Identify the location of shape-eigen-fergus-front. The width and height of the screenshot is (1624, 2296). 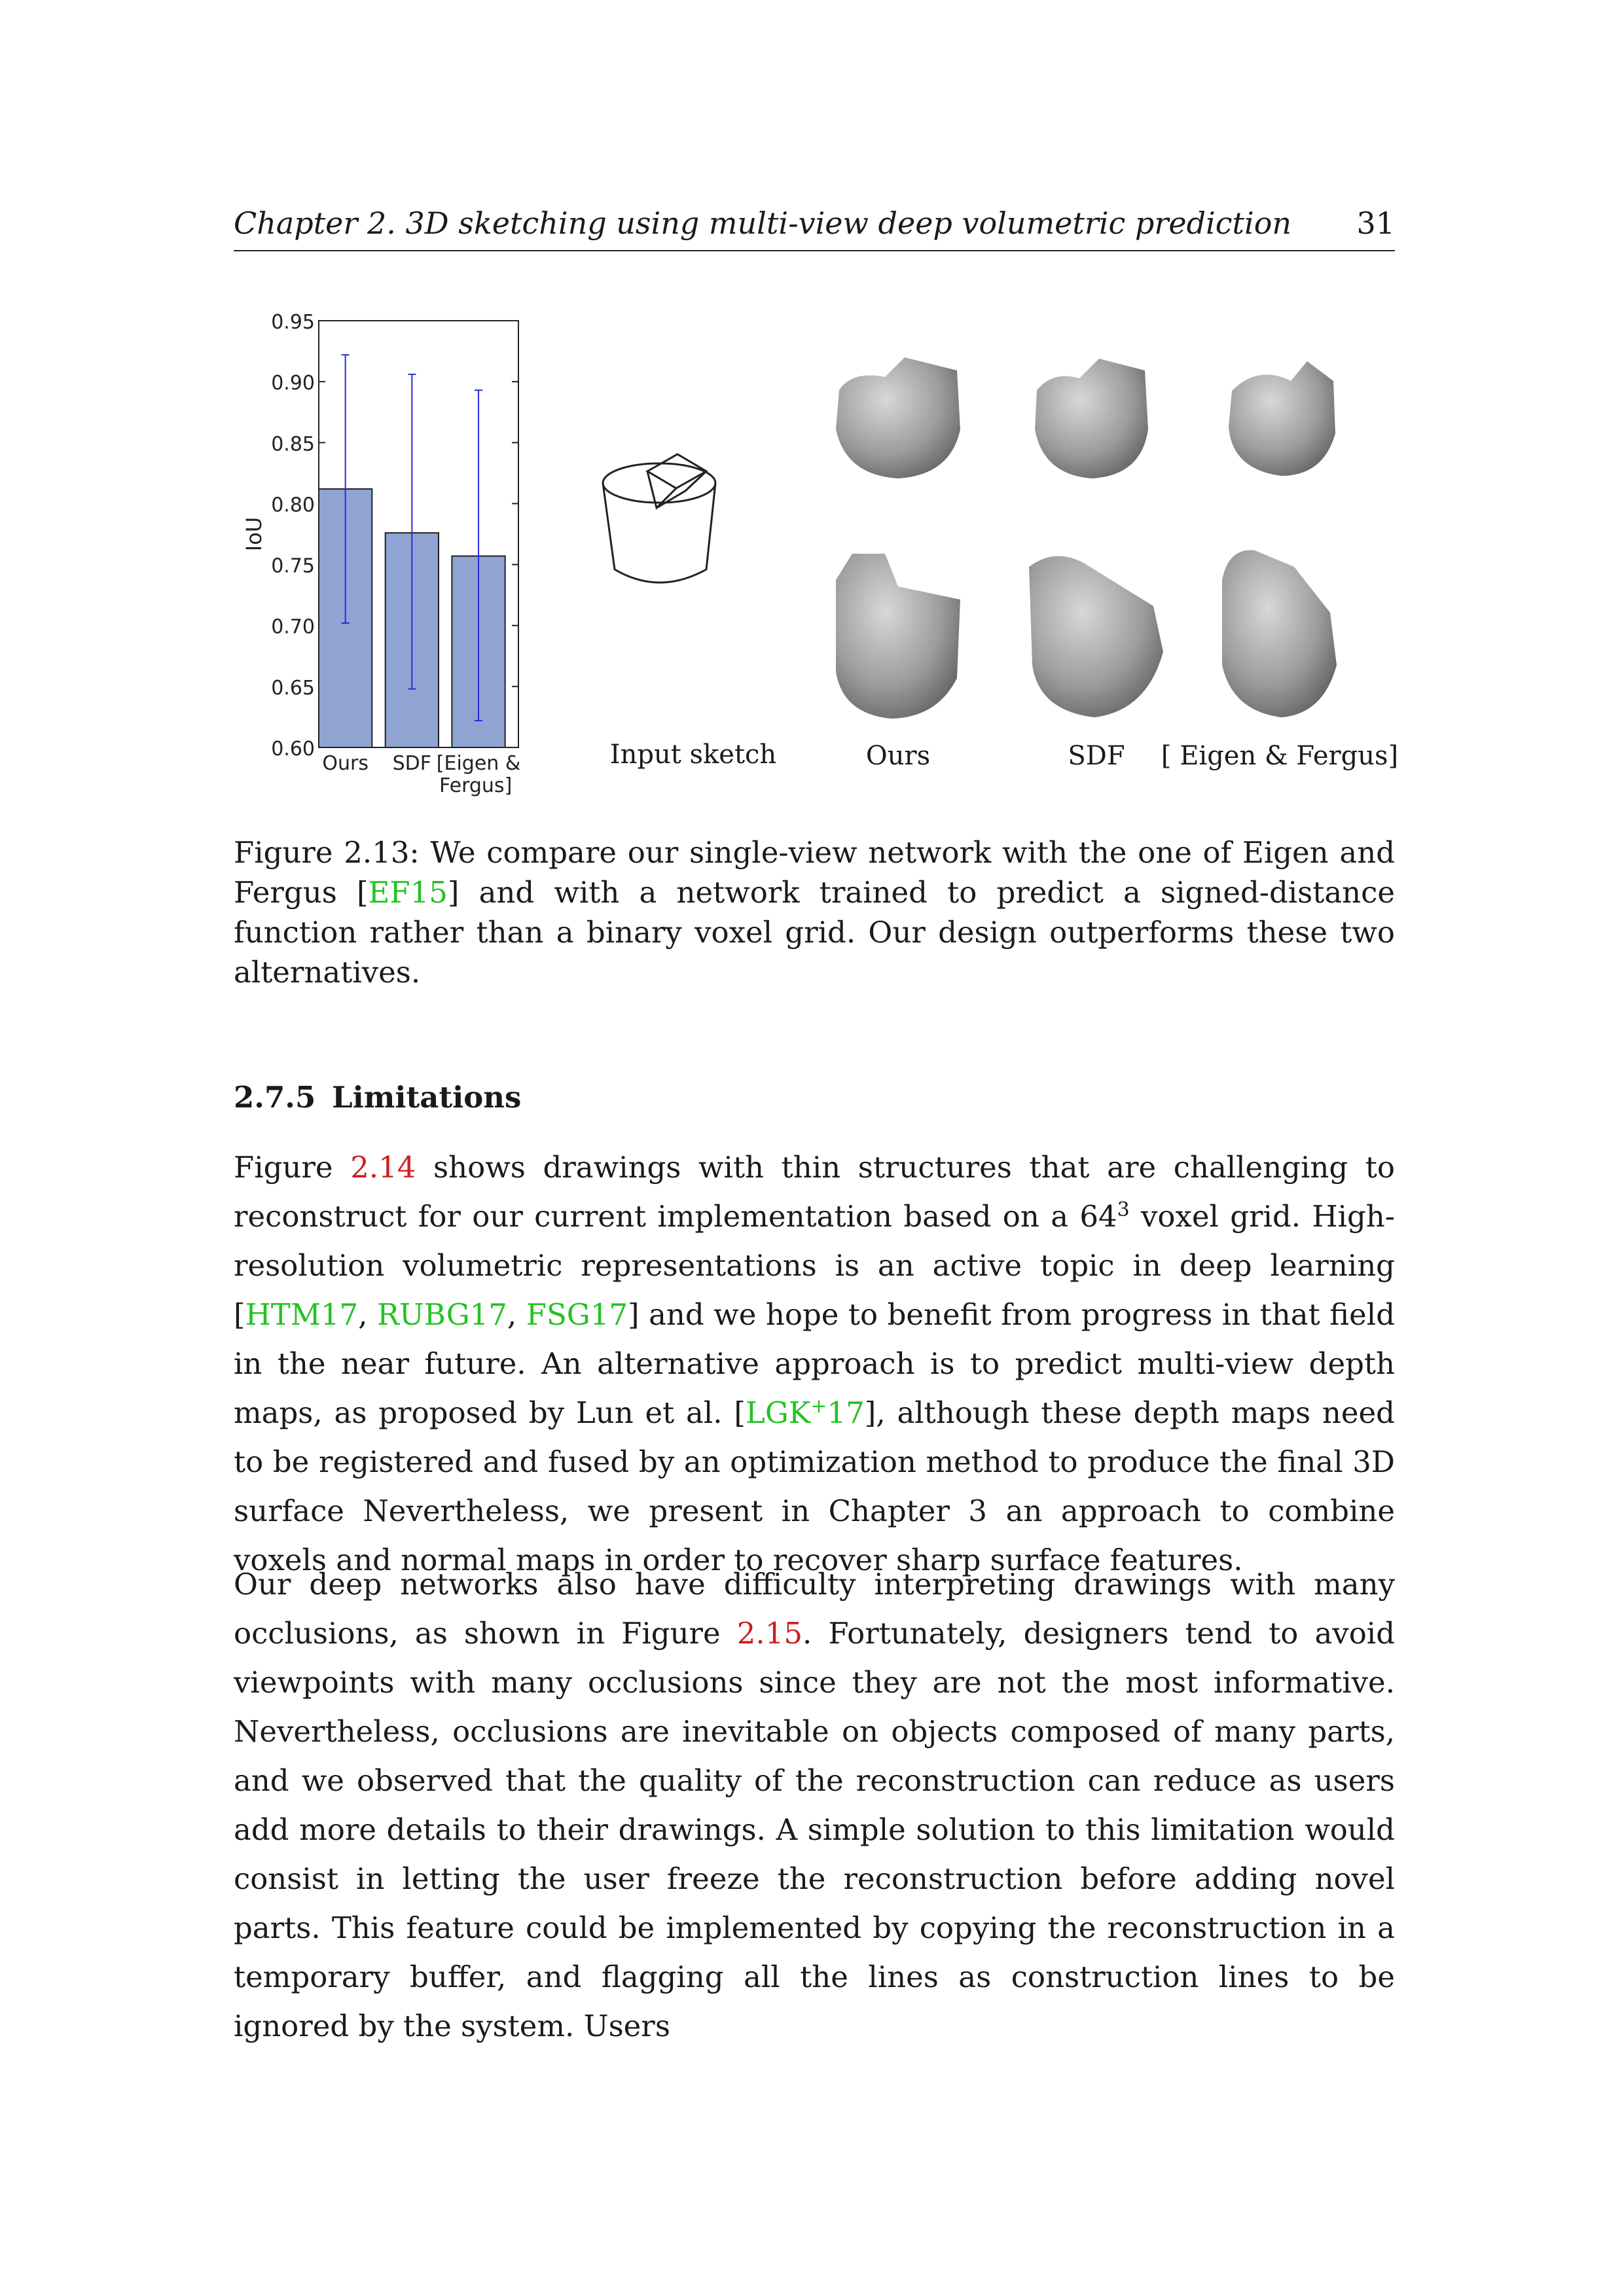
(1282, 418).